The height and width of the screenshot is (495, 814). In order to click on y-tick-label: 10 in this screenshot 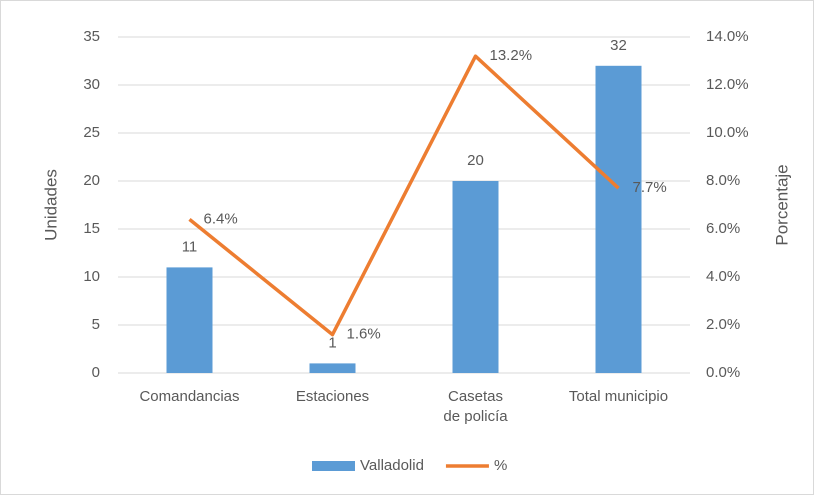, I will do `click(91, 276)`.